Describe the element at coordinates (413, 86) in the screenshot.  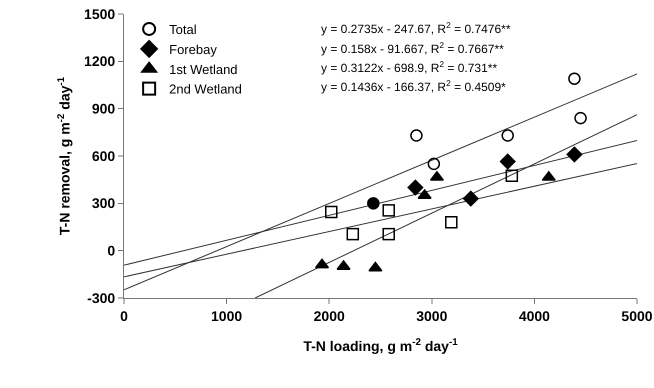
I see `annotation: y = 0.1436x - 166.37, R$^{2}$ = 0.4509*` at that location.